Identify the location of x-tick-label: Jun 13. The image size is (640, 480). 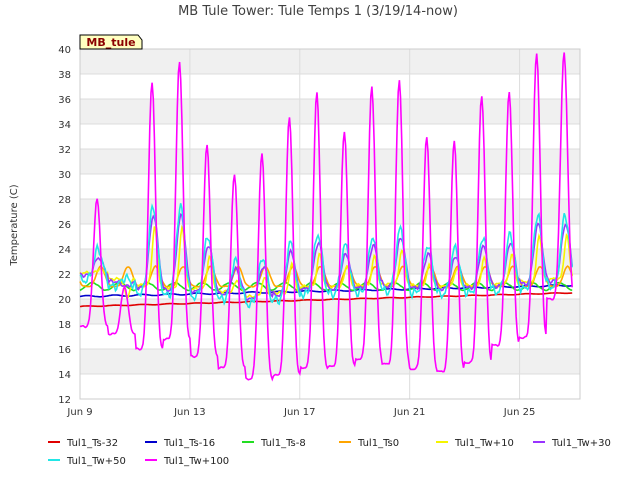
(189, 412).